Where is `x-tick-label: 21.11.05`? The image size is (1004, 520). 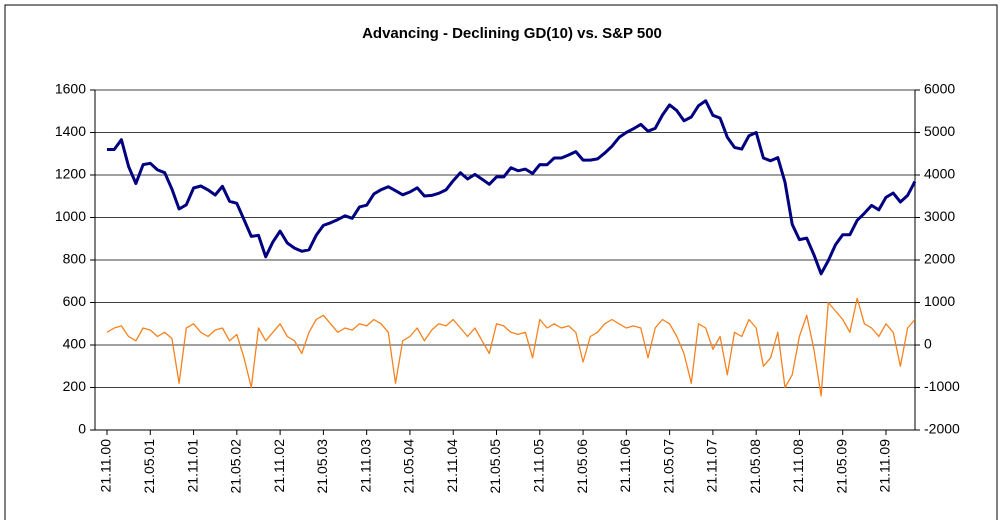
x-tick-label: 21.11.05 is located at coordinates (538, 466).